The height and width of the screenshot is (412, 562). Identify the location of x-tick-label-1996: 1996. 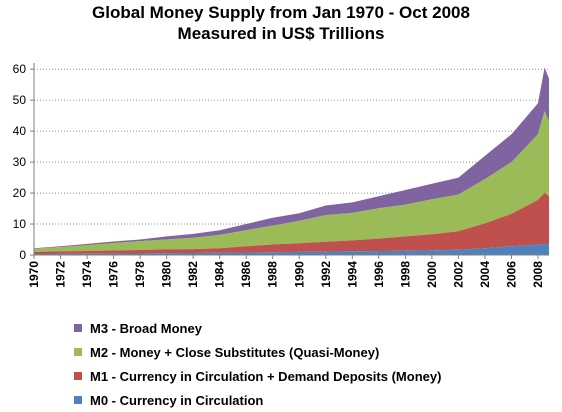
(379, 274).